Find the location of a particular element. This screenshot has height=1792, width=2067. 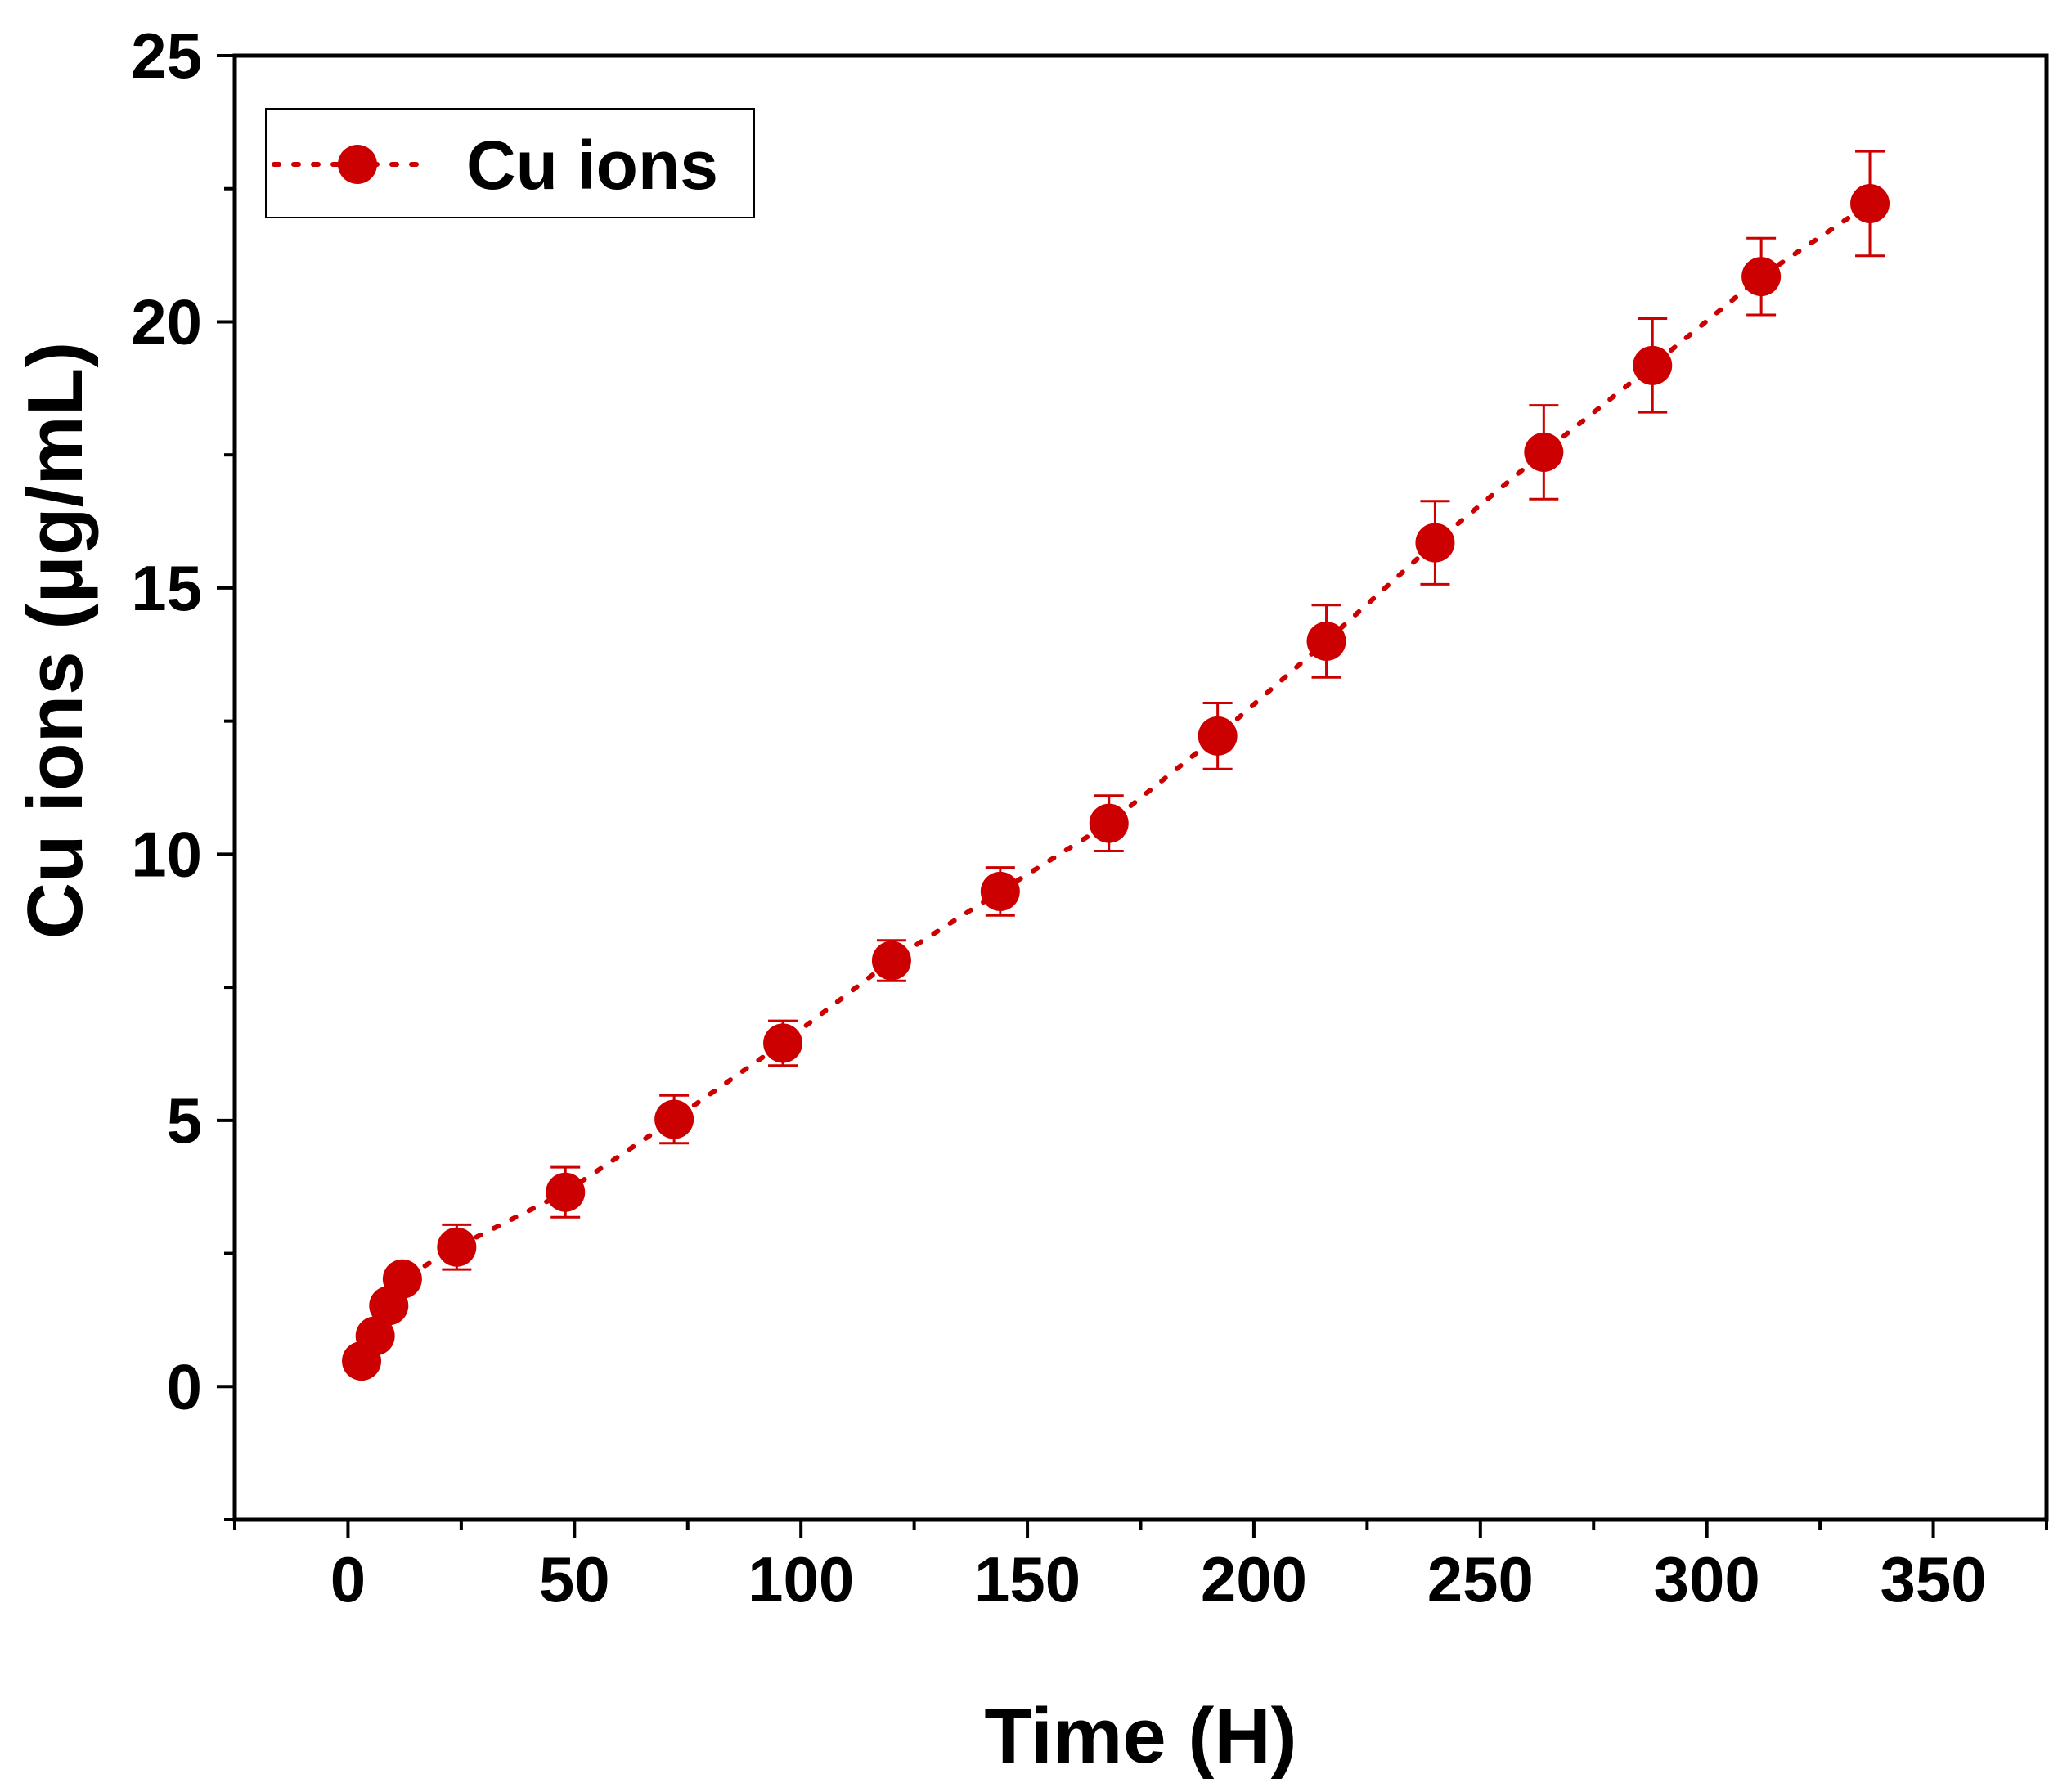

y-tick-label: 0 is located at coordinates (184, 1386).